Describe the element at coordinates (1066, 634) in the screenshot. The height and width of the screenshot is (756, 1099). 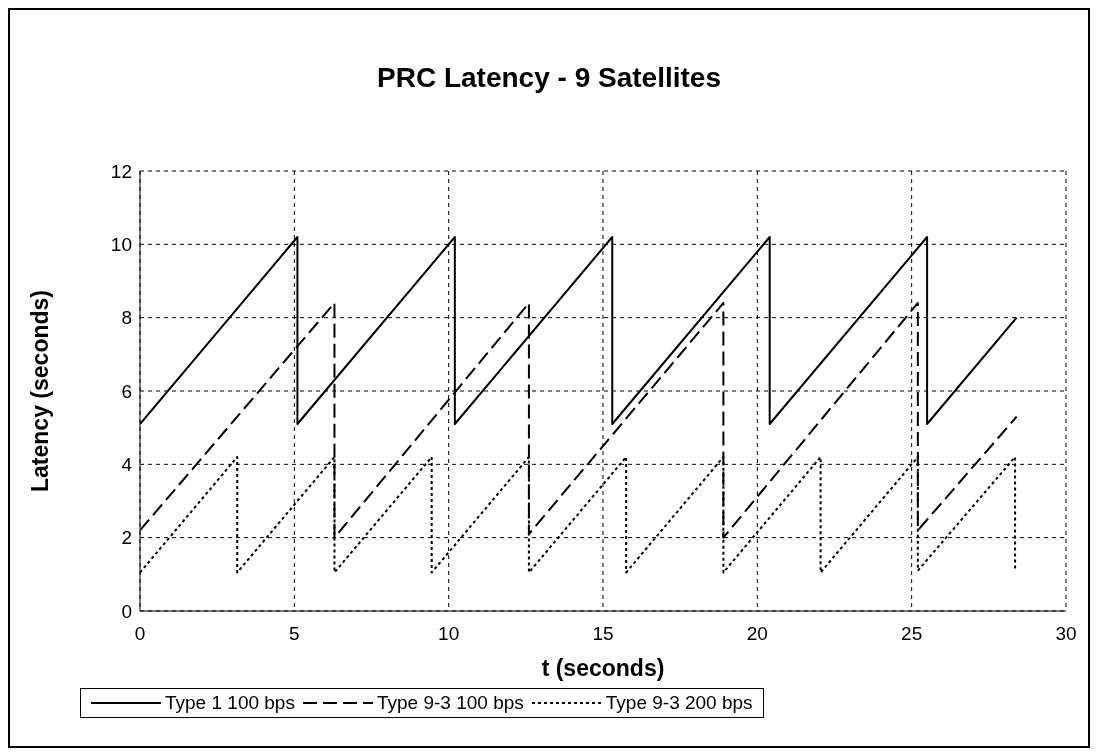
I see `x-tick-label: 30` at that location.